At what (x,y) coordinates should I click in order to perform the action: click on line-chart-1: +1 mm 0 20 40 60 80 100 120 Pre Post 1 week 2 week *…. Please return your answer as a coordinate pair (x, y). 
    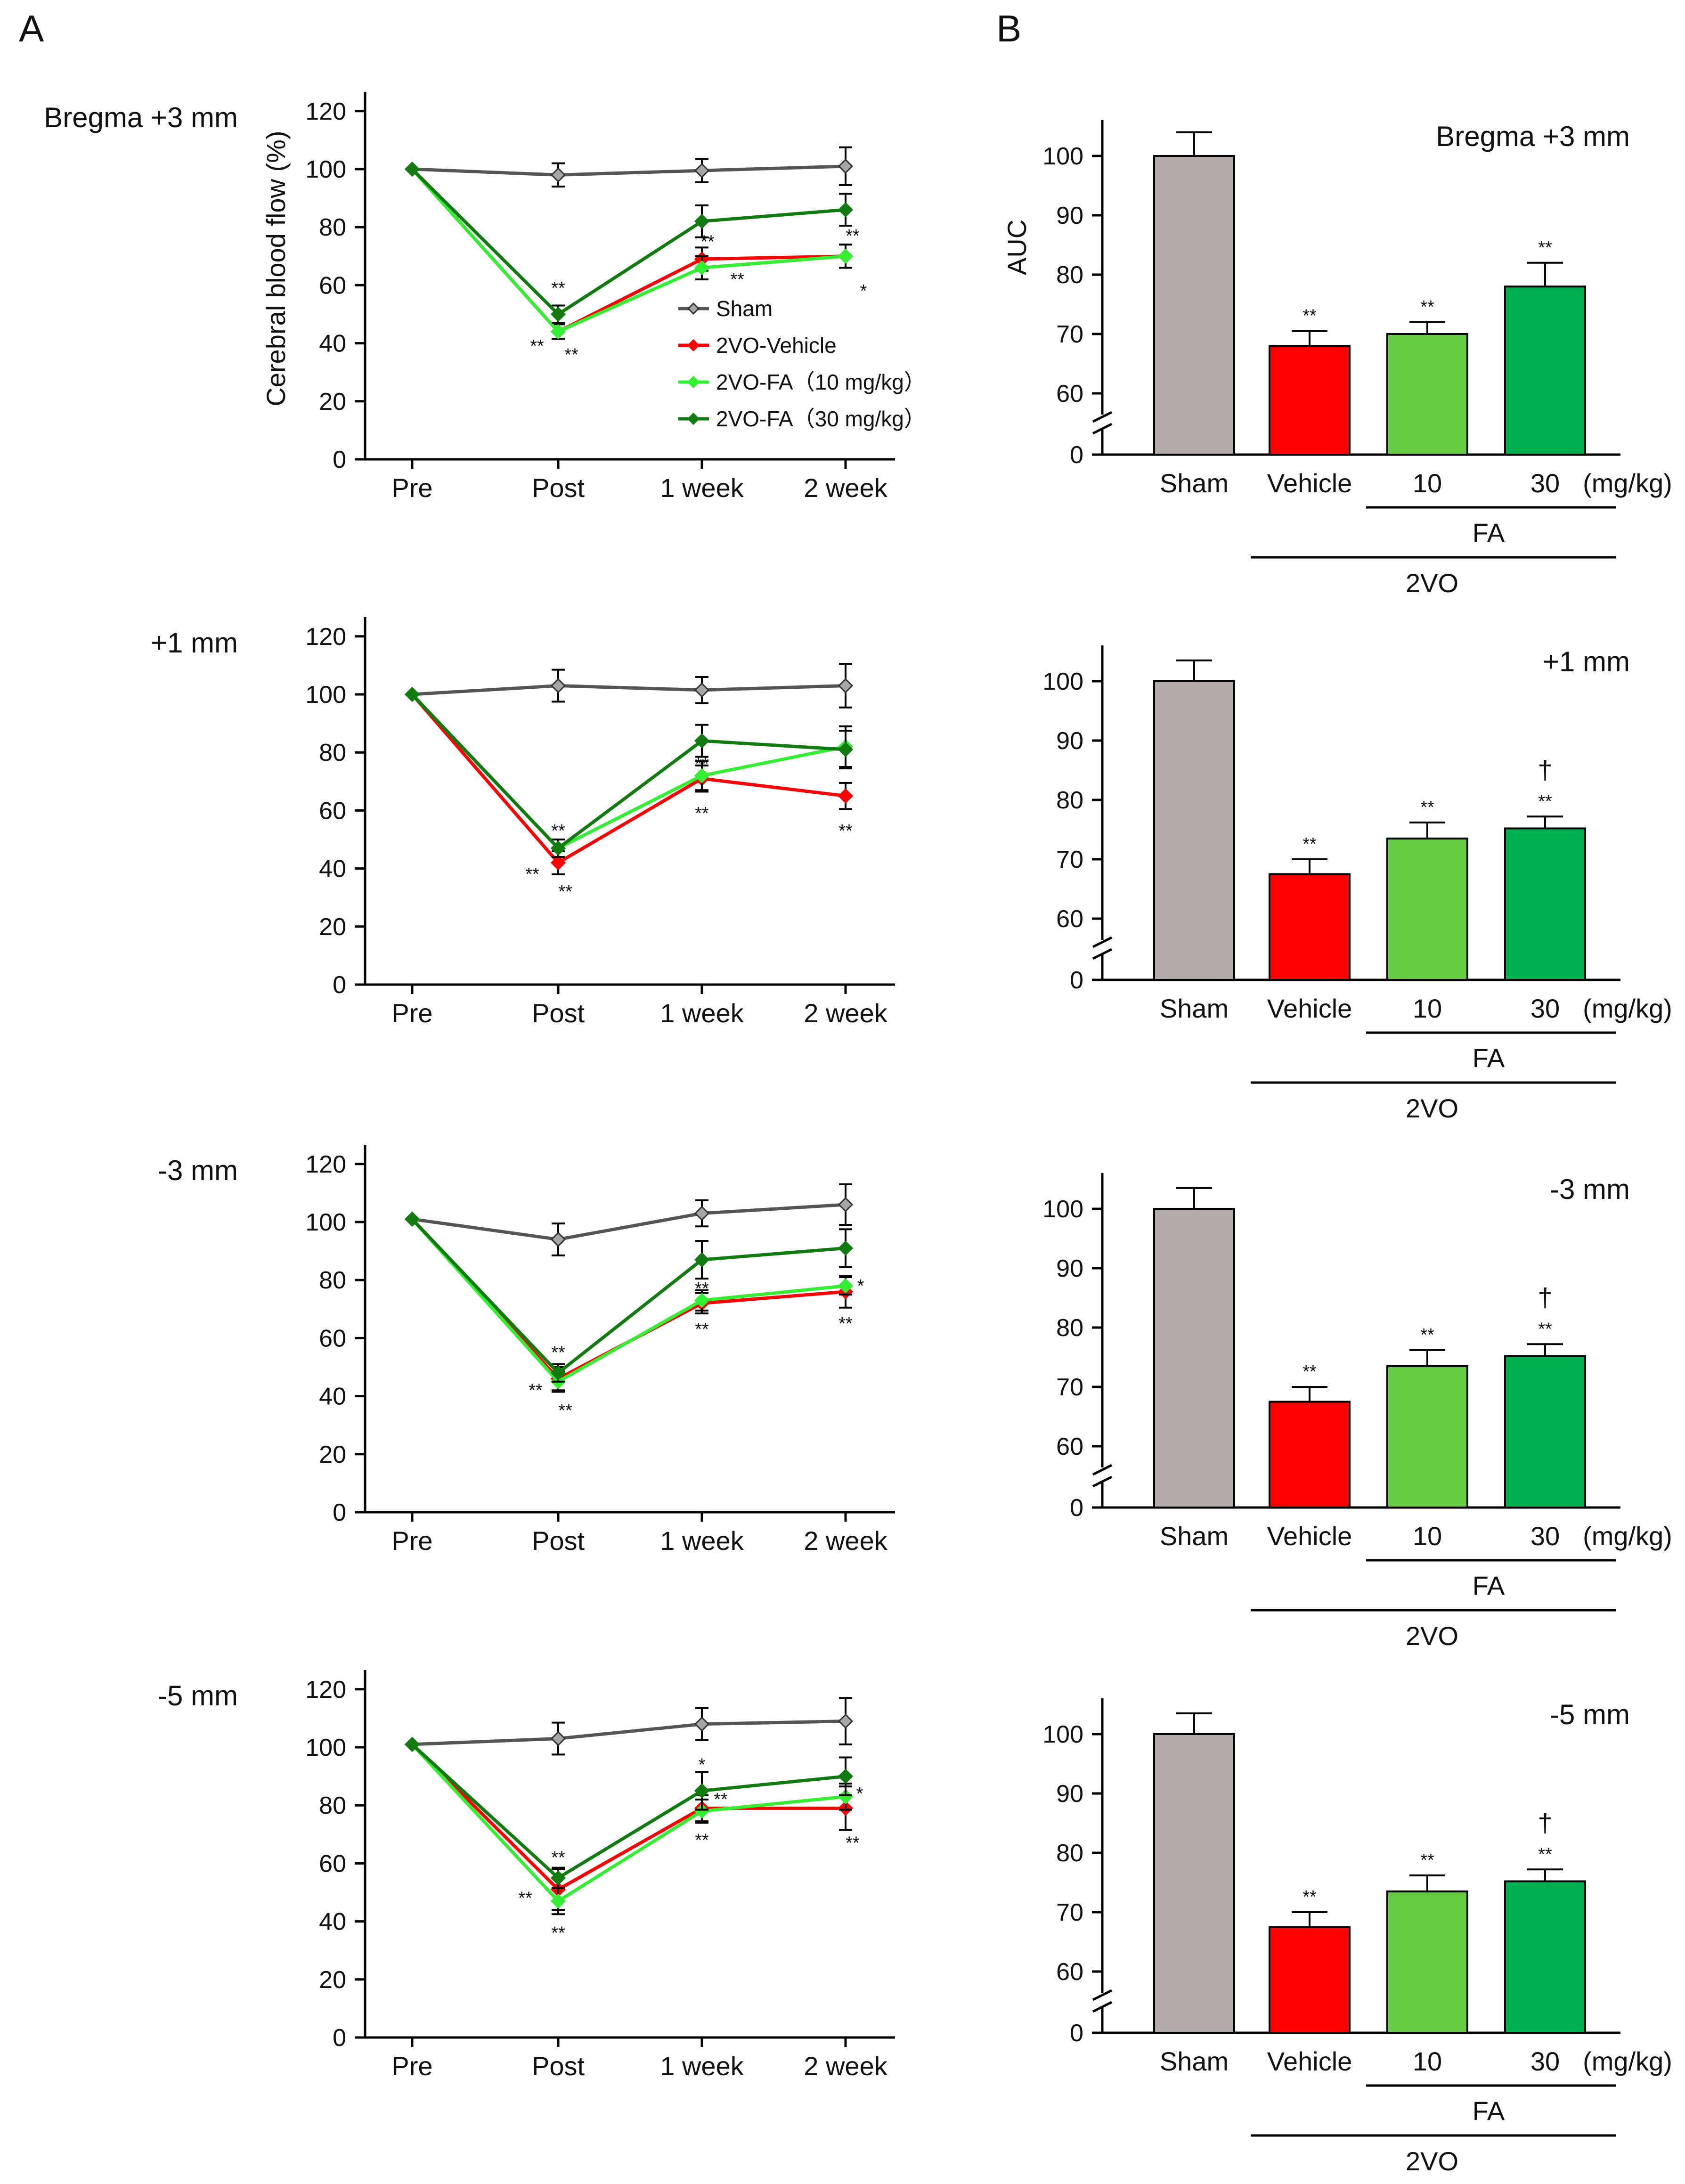
    Looking at the image, I should click on (523, 823).